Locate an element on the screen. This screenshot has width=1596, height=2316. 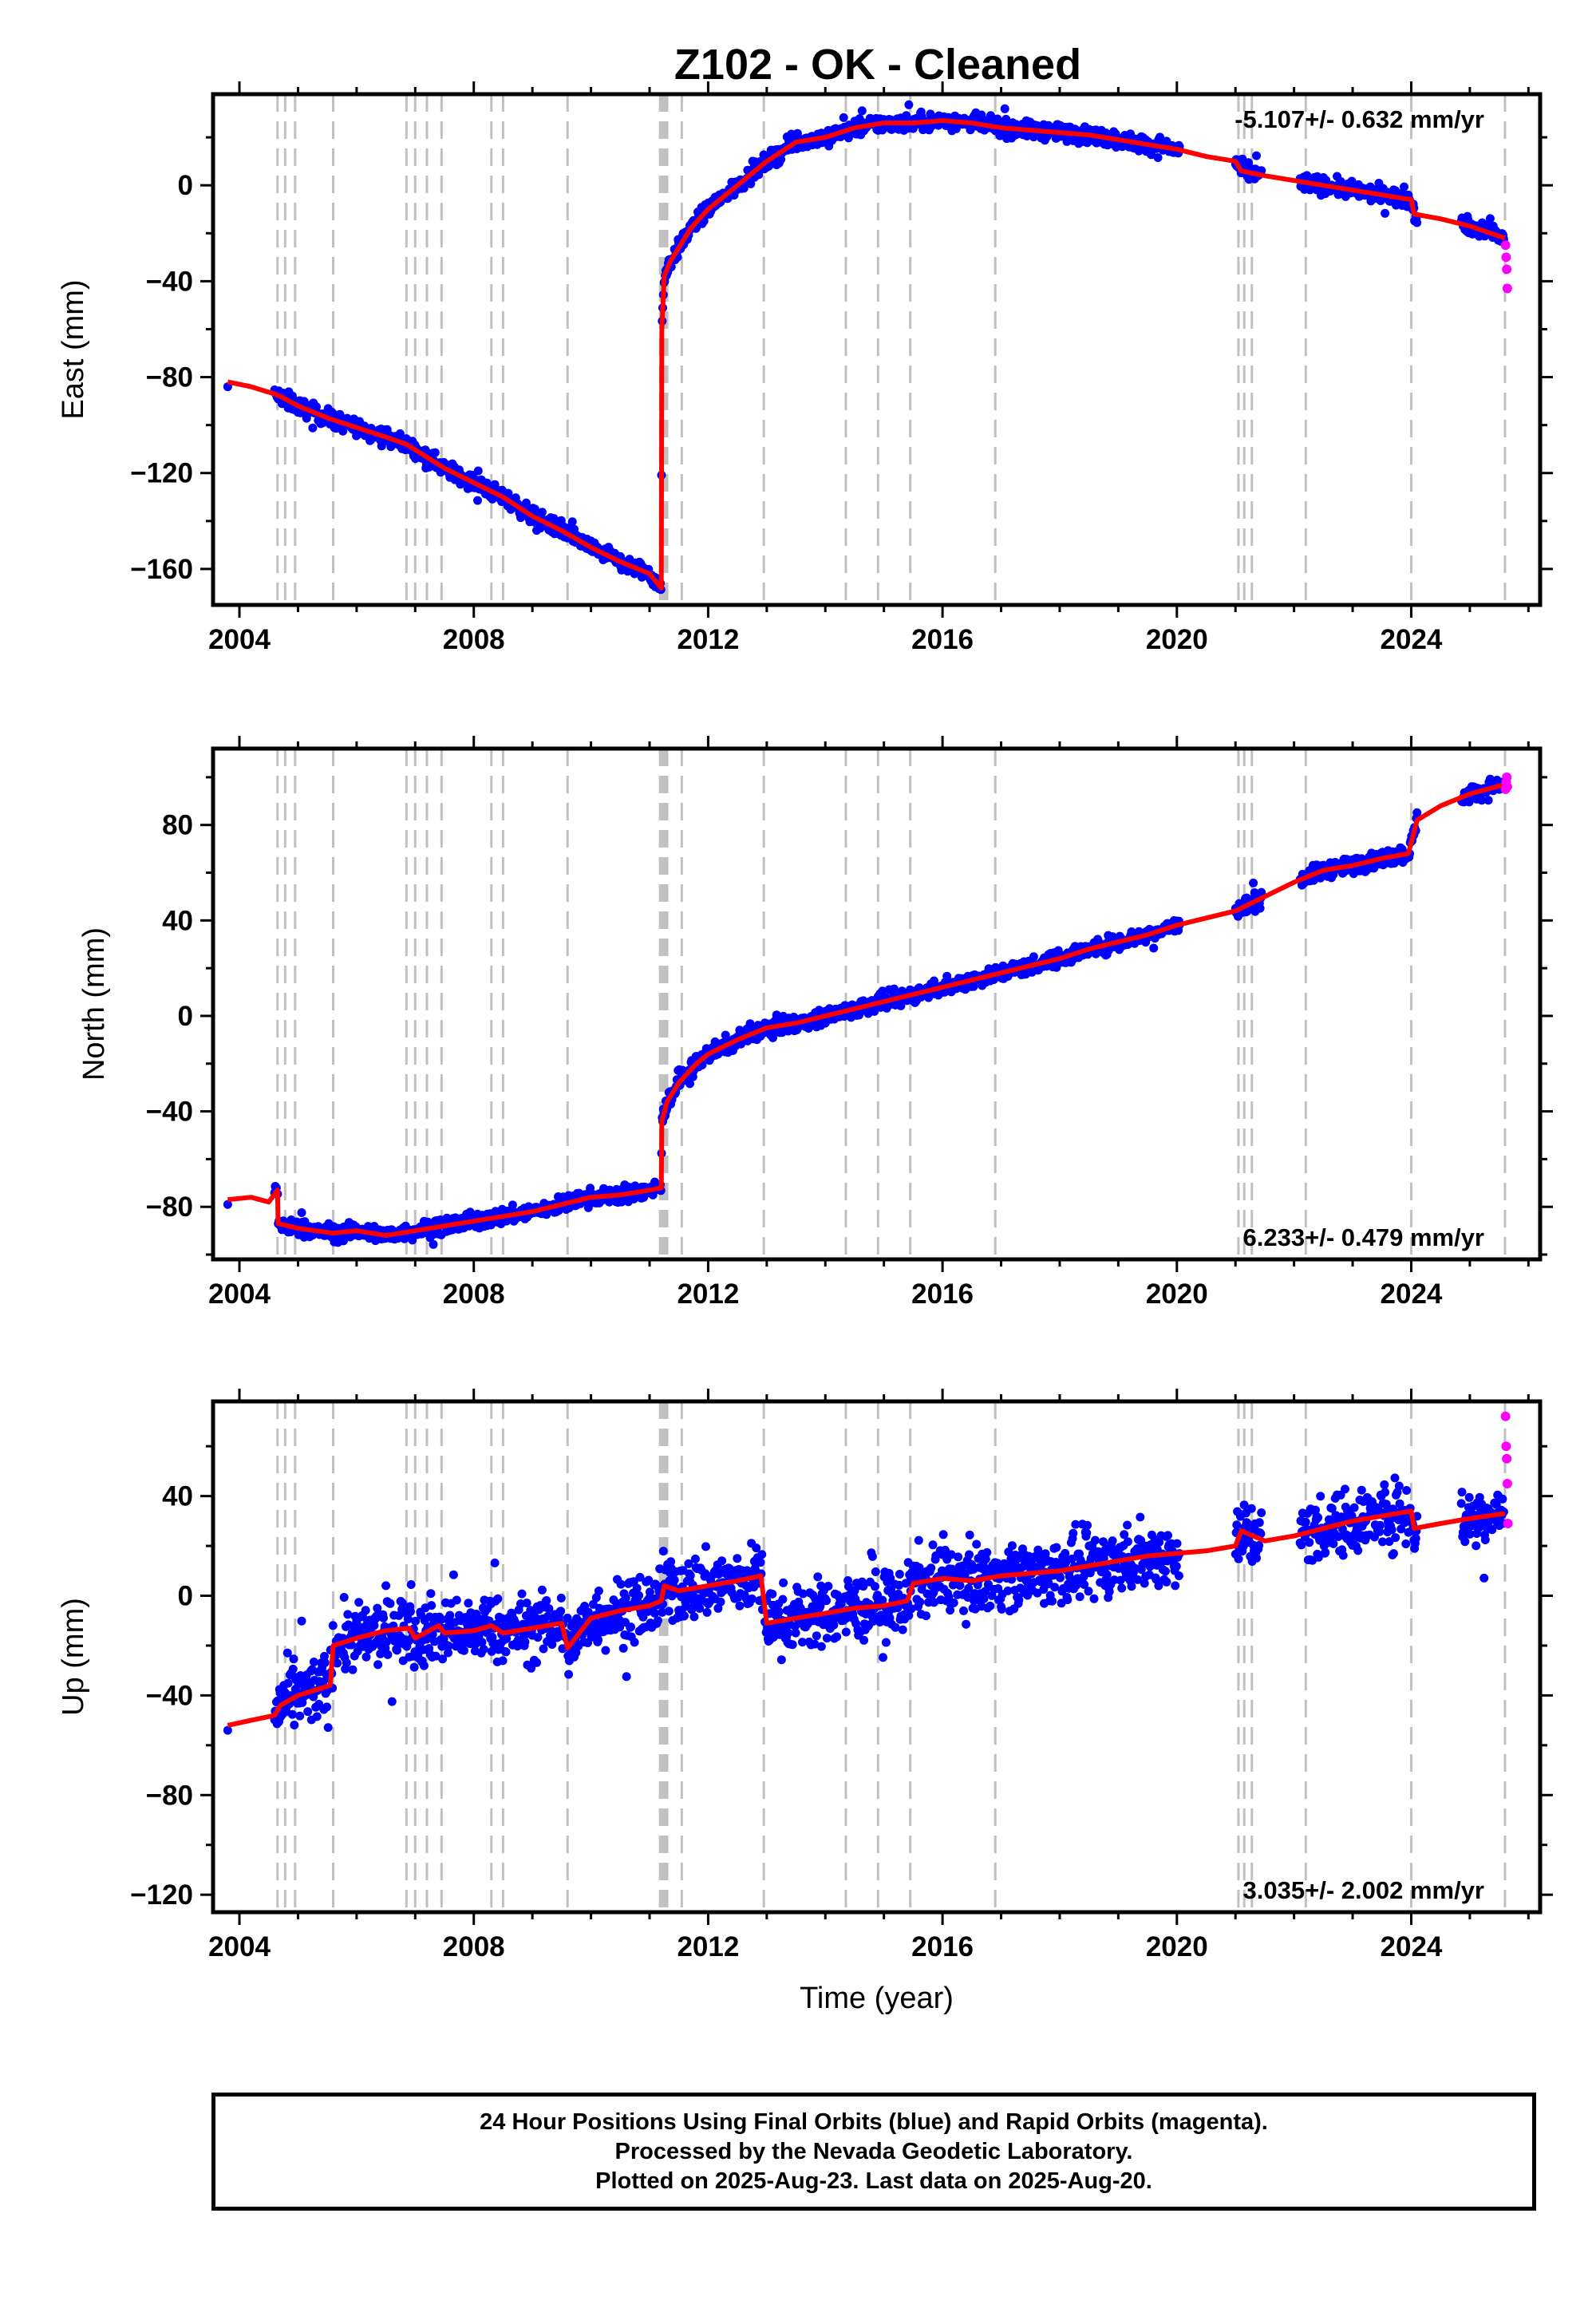
x-tick-label: 2008 is located at coordinates (474, 639).